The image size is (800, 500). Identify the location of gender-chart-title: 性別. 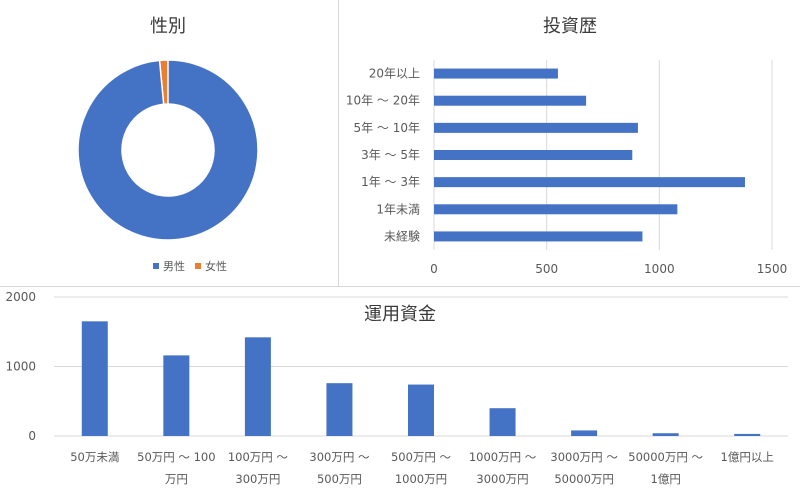
(168, 26).